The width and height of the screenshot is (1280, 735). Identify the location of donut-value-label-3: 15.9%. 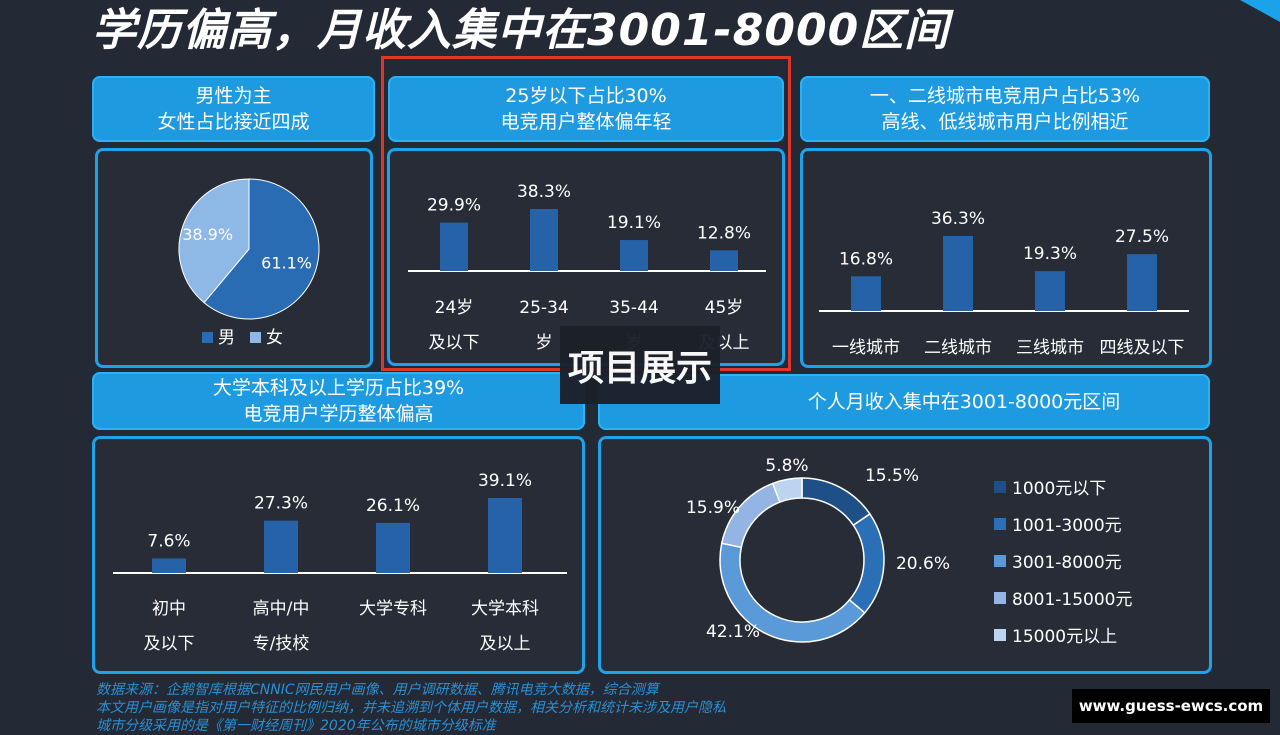
(713, 508).